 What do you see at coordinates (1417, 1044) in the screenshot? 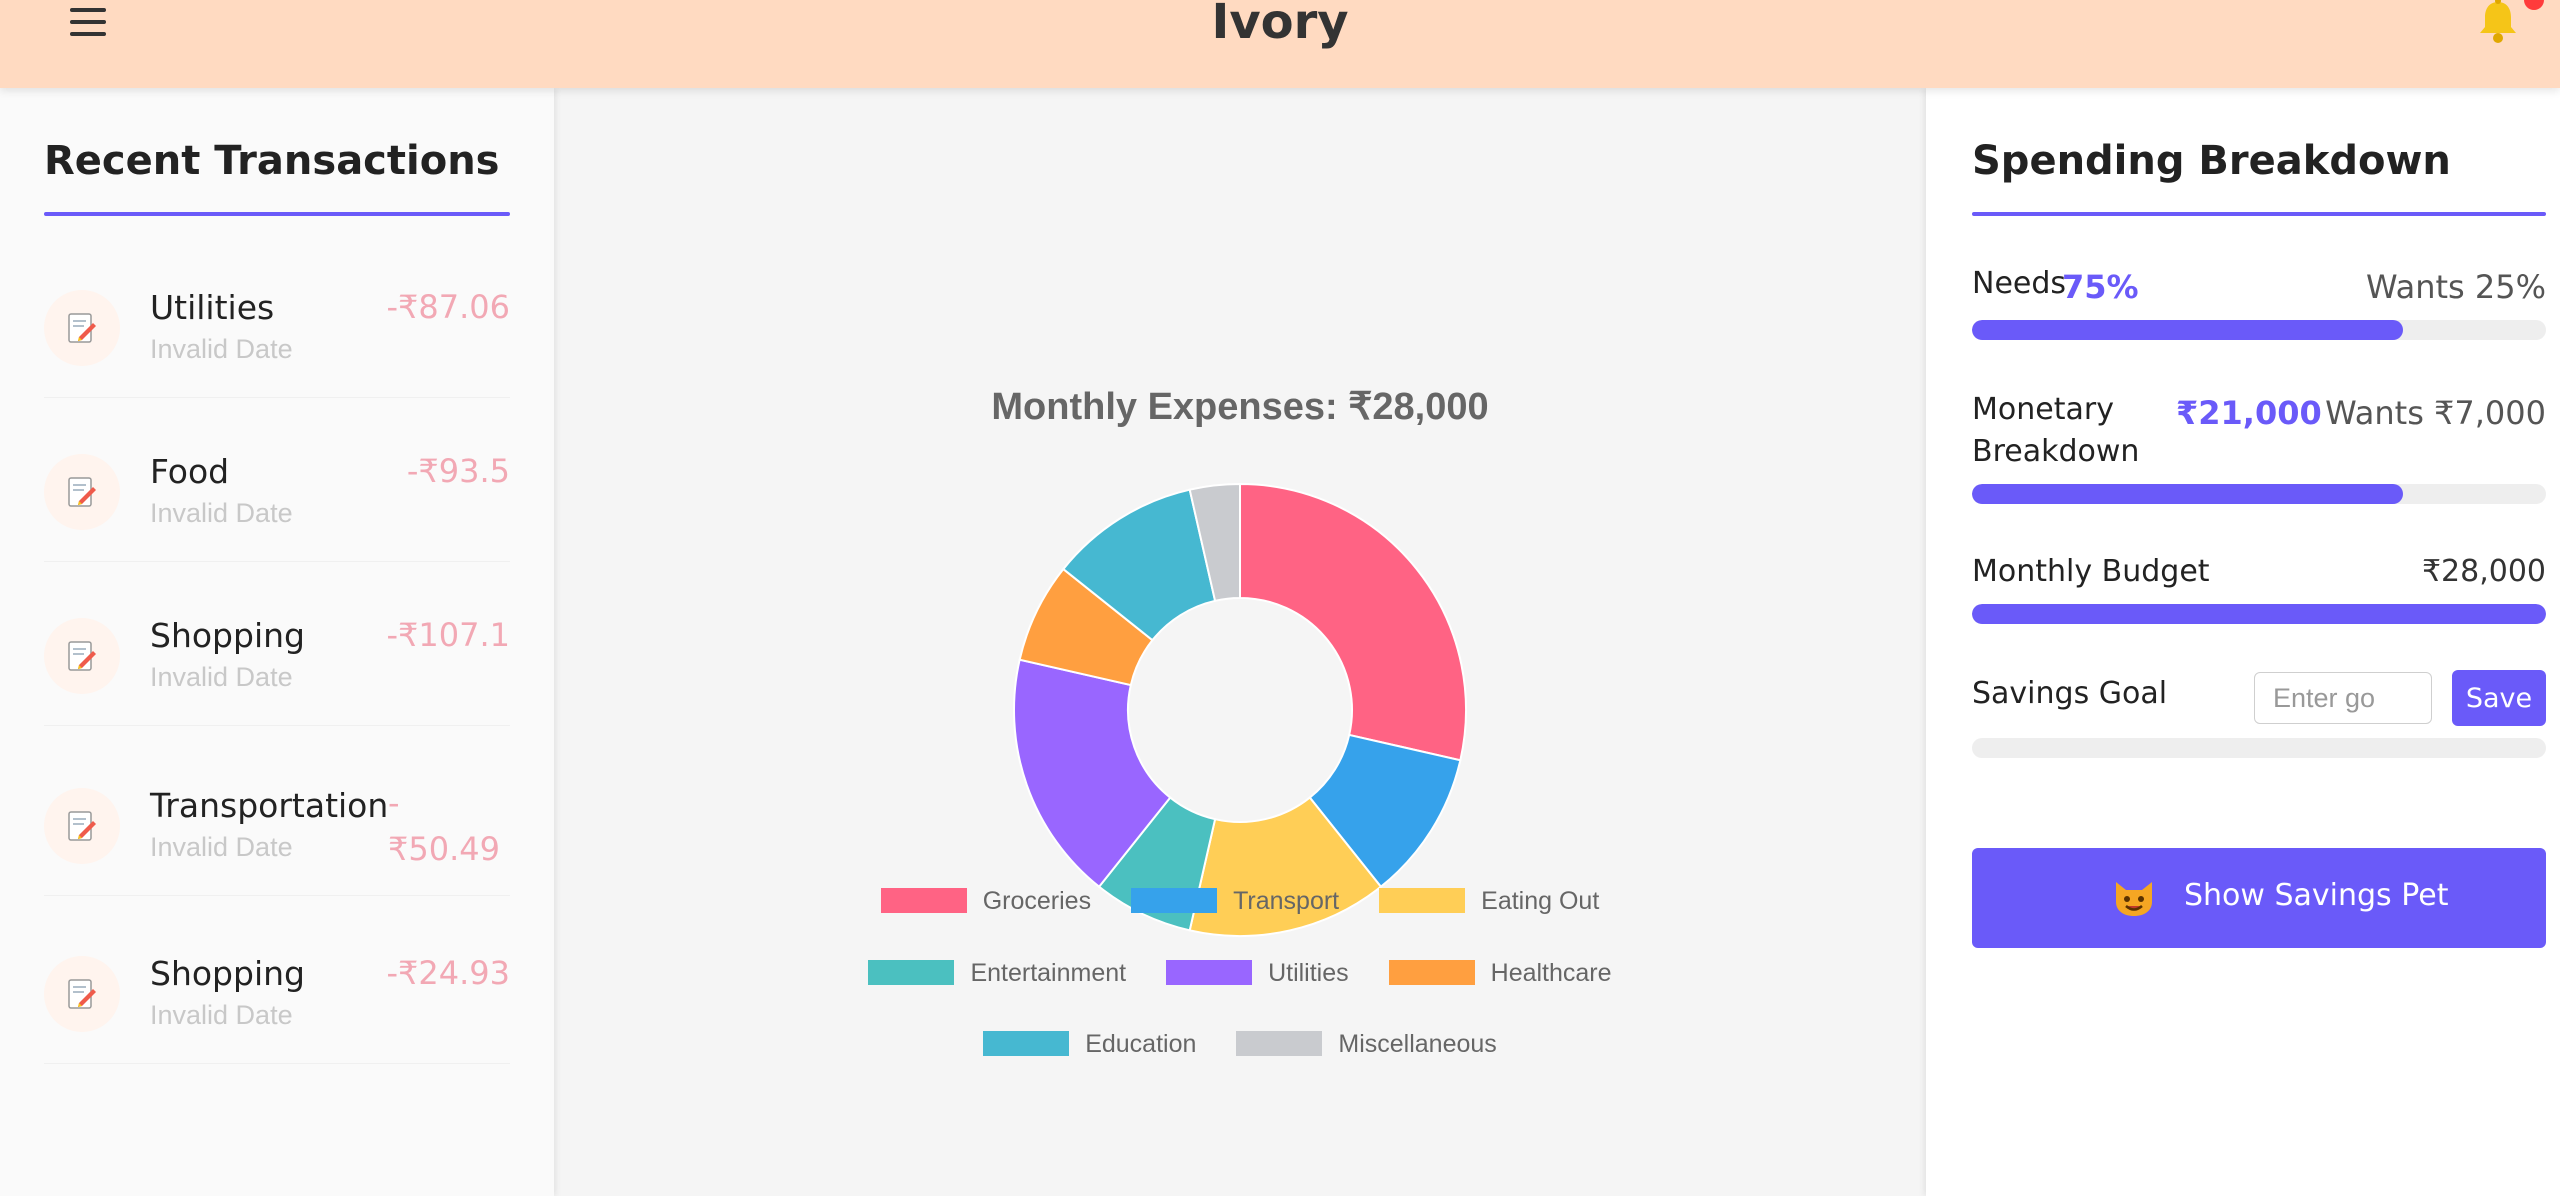
I see `legend-label: Miscellaneous` at bounding box center [1417, 1044].